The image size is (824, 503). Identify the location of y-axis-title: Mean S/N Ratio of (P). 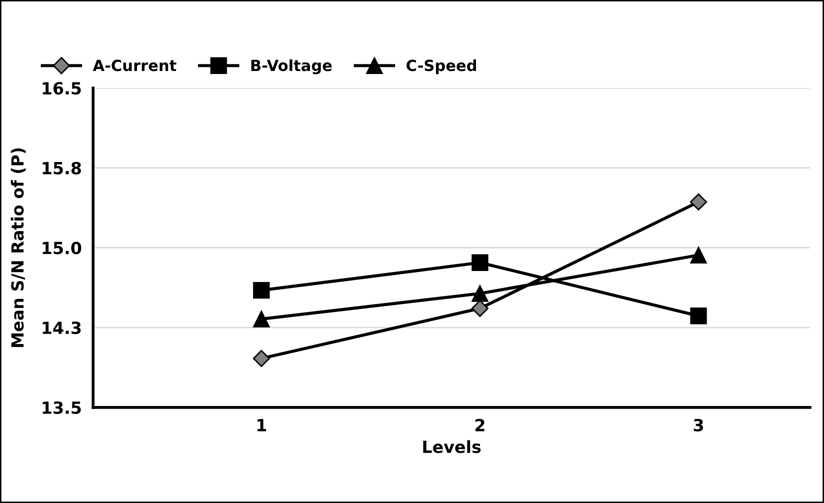
(18, 247).